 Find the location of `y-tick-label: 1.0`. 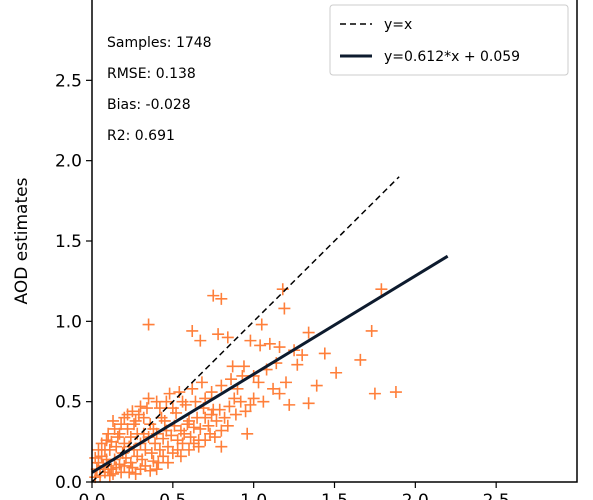

y-tick-label: 1.0 is located at coordinates (68, 322).